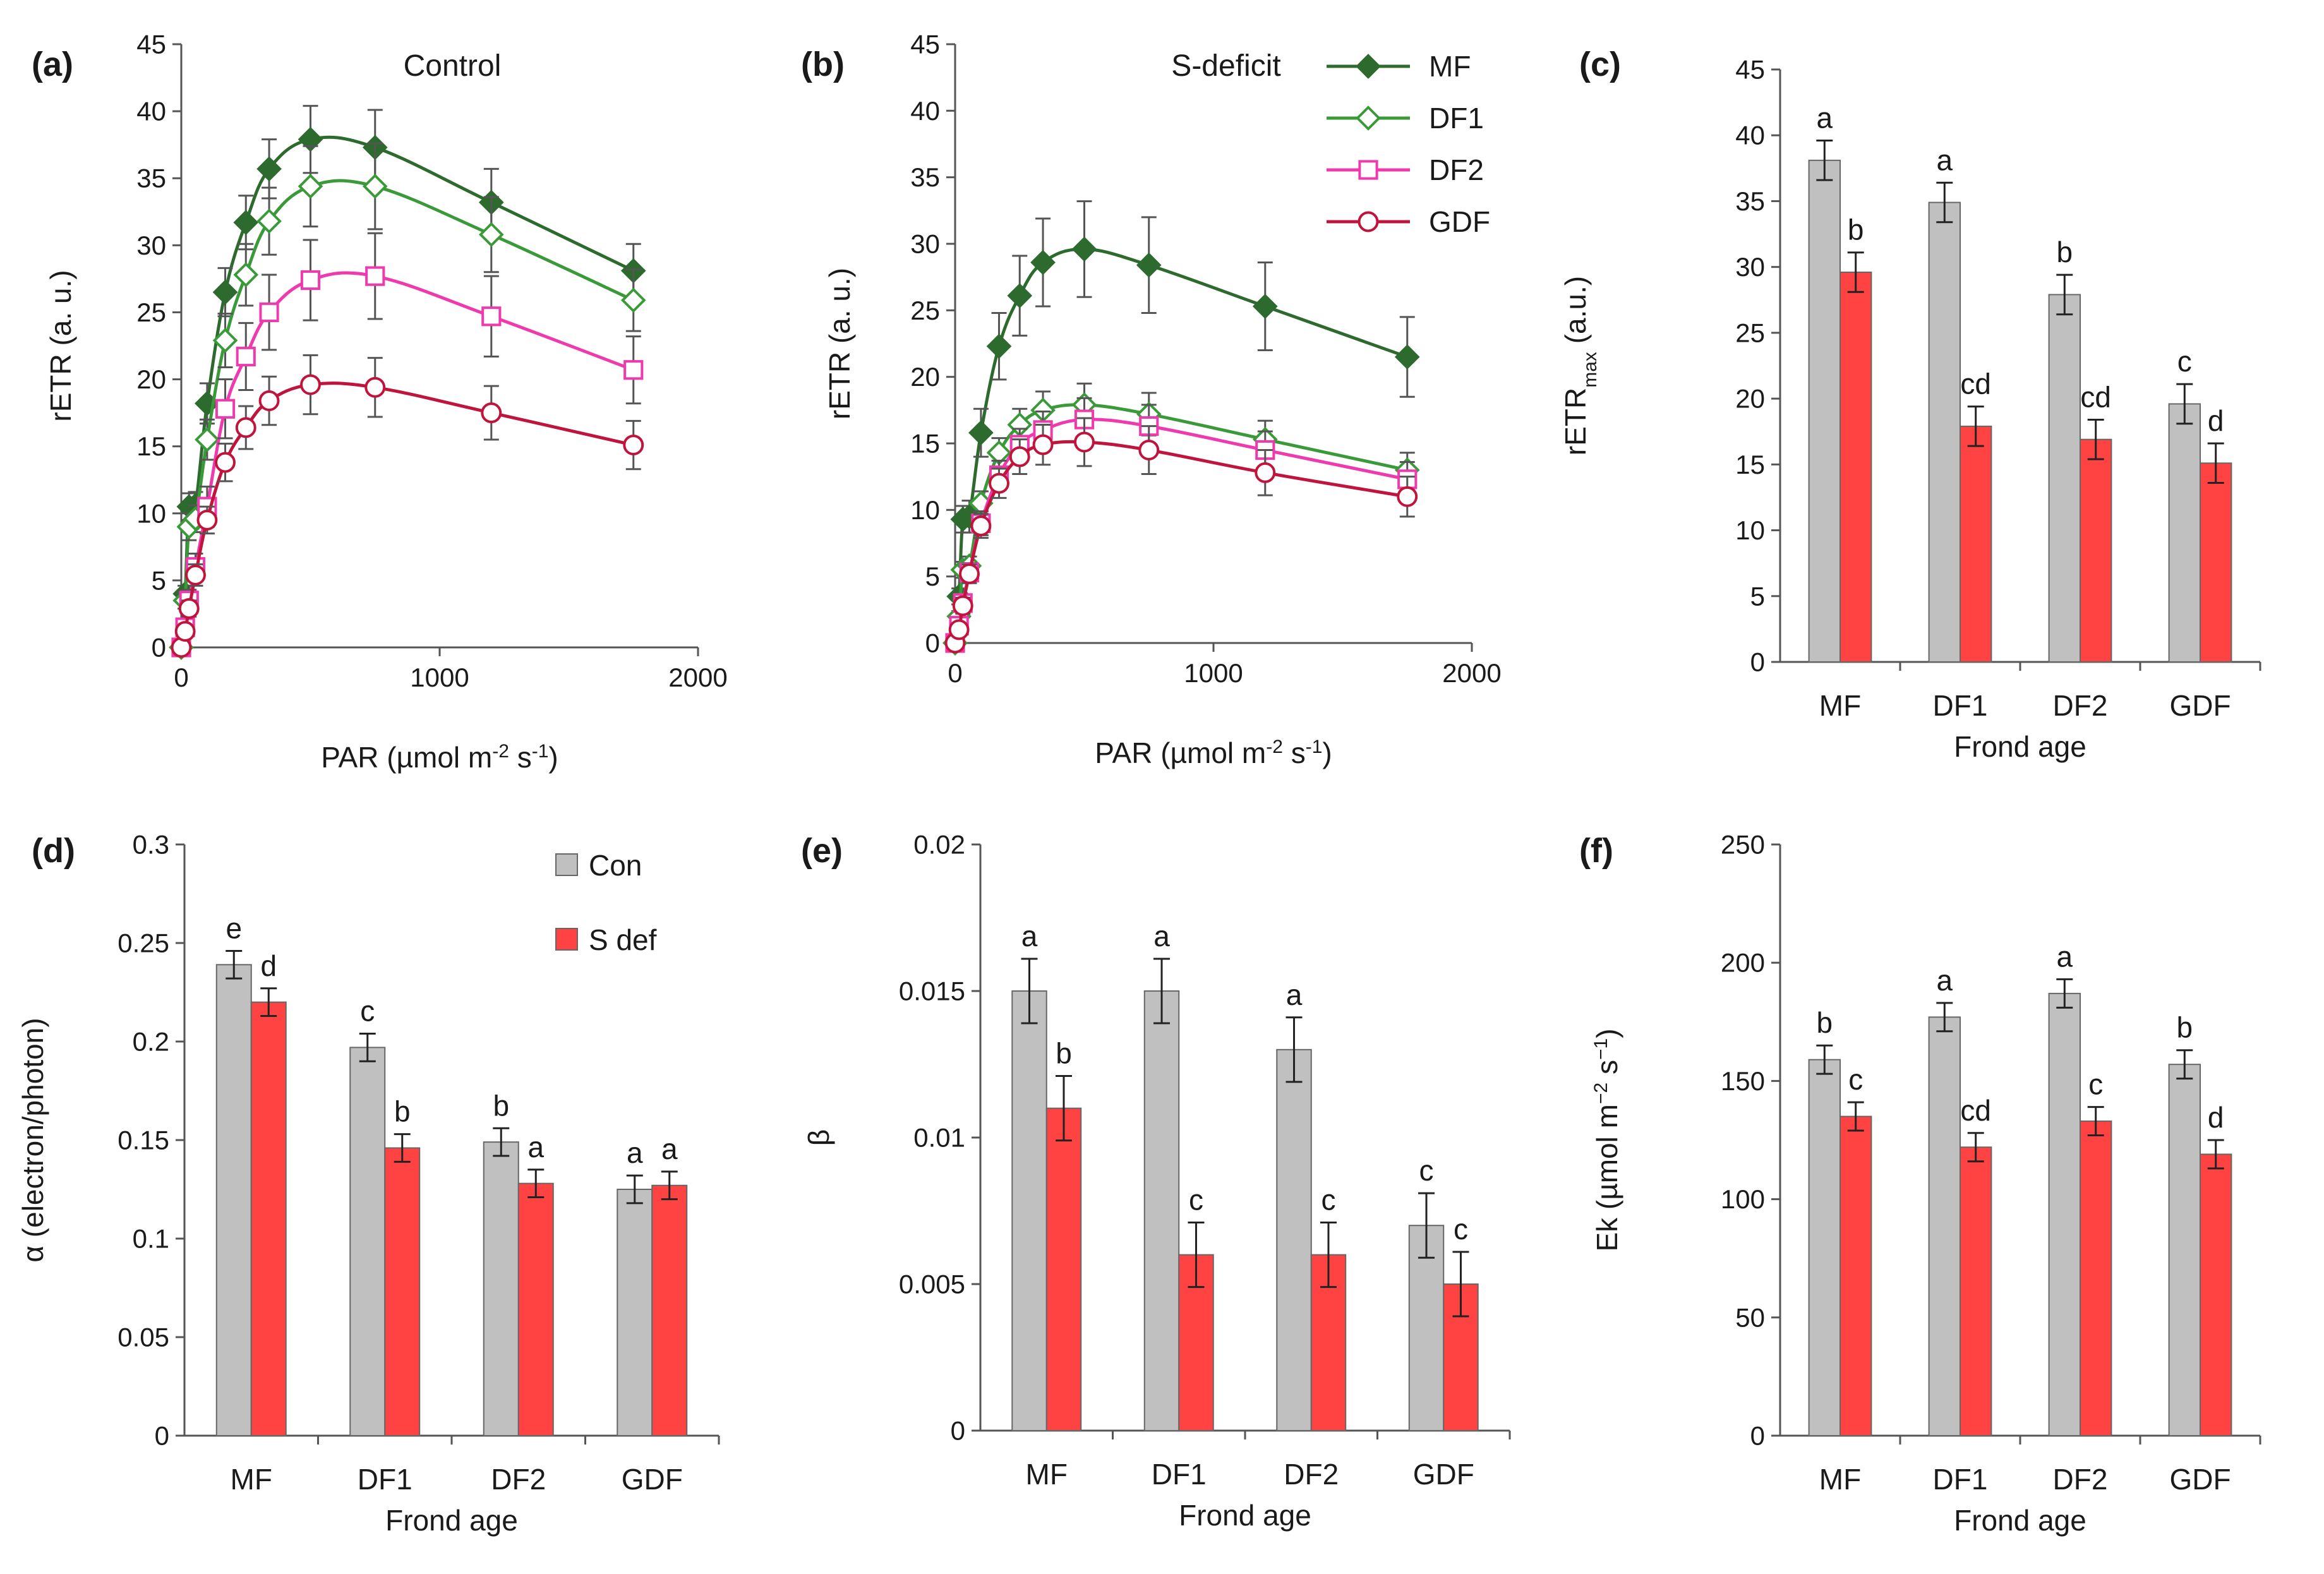 The height and width of the screenshot is (1574, 2324). Describe the element at coordinates (1590, 370) in the screenshot. I see `y-axis-label-part: max` at that location.